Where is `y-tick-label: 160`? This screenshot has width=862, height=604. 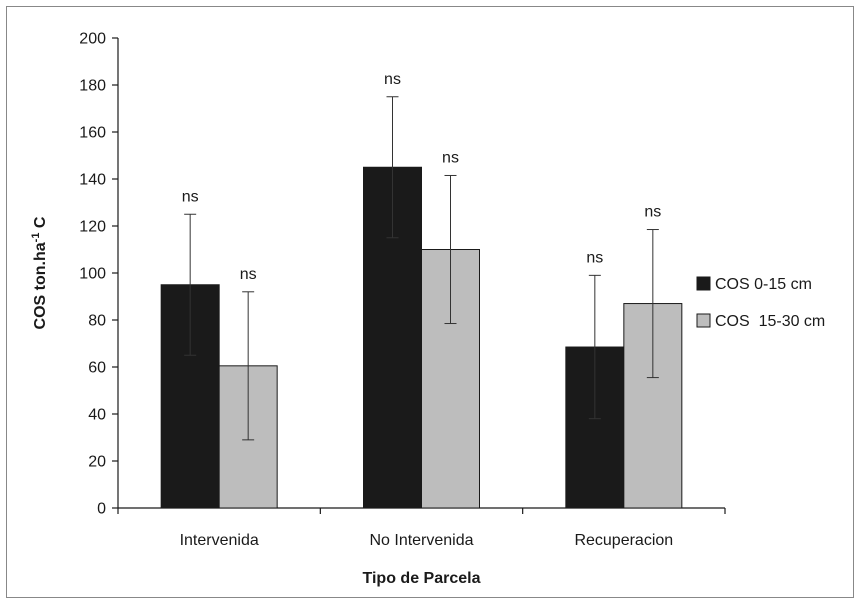
y-tick-label: 160 is located at coordinates (92, 133).